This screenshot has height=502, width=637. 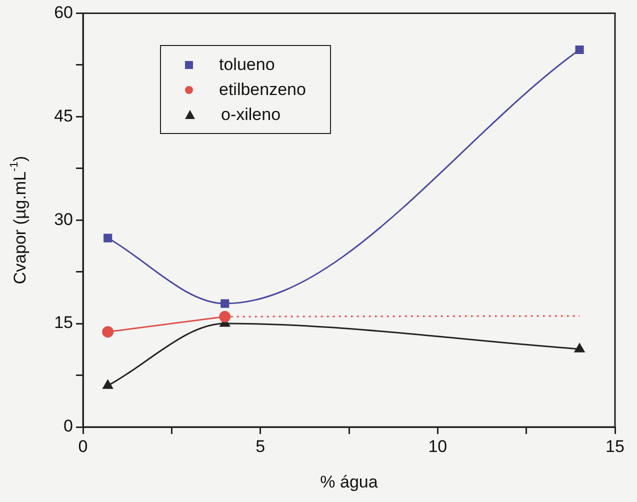 What do you see at coordinates (349, 482) in the screenshot?
I see `x-axis-title: % água` at bounding box center [349, 482].